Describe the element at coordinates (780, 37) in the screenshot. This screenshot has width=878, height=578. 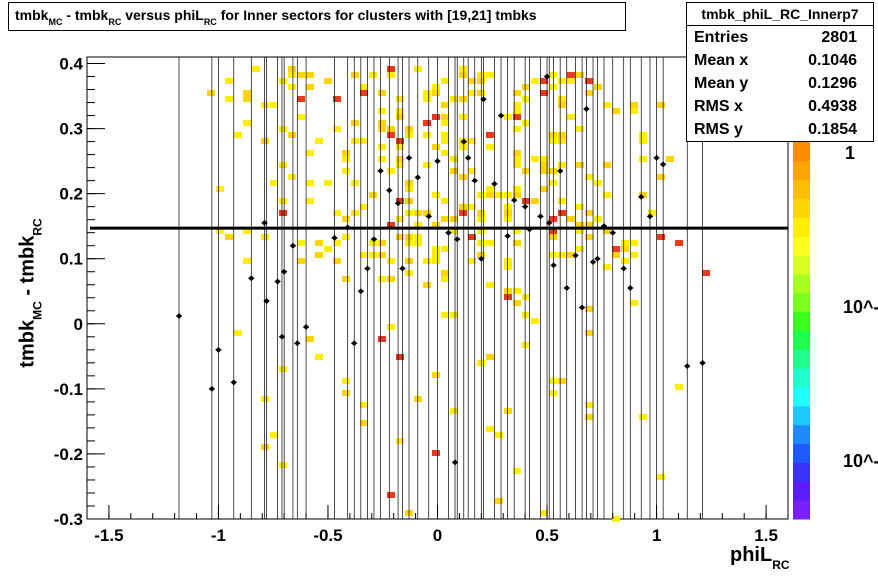
I see `stats-row-entries: Entries 2801` at that location.